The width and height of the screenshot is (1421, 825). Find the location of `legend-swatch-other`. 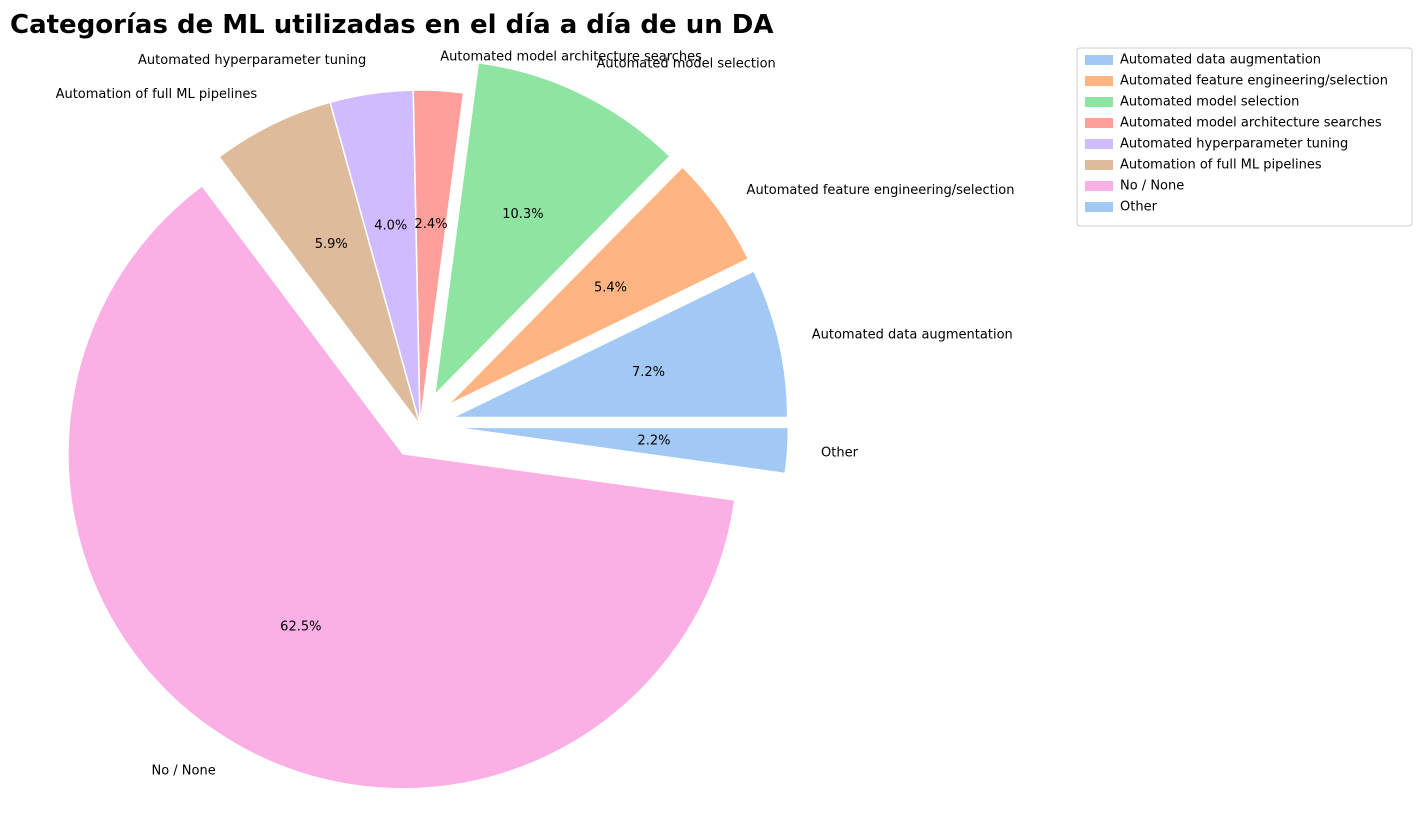

legend-swatch-other is located at coordinates (1099, 207).